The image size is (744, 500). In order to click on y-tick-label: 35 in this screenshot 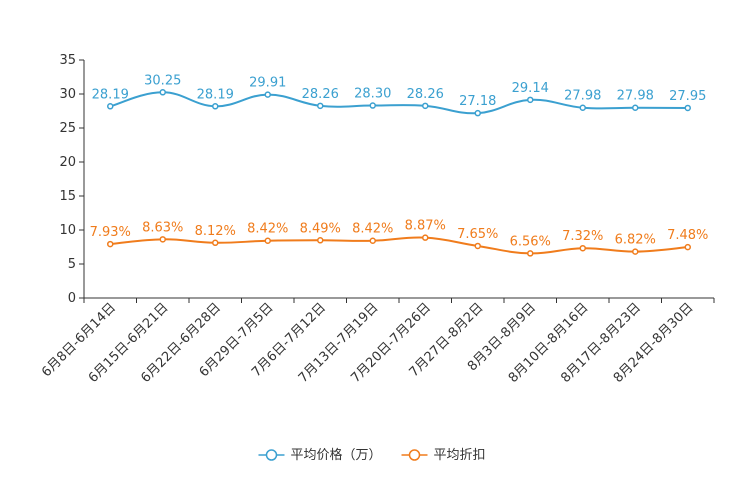, I will do `click(67, 60)`.